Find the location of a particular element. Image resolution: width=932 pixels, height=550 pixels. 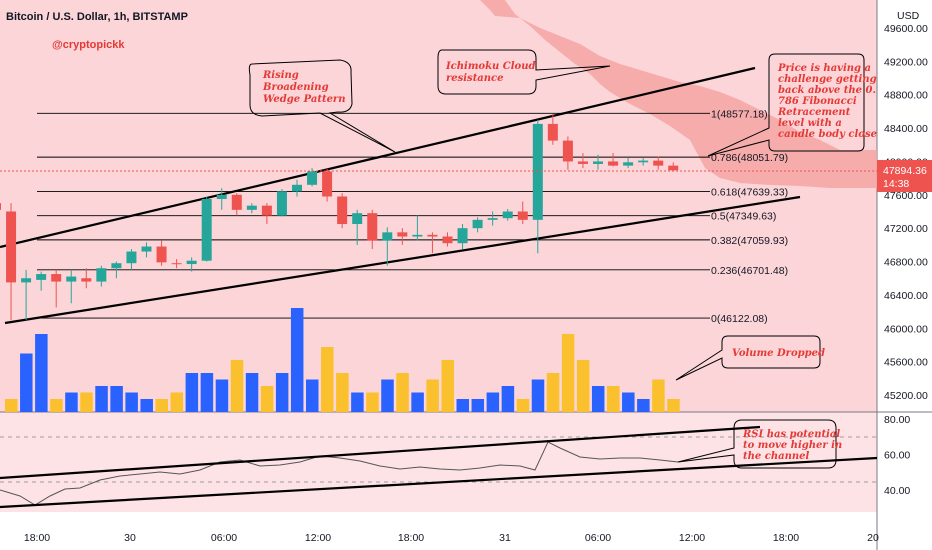

note-wedge-line-2: Broadening is located at coordinates (295, 87).